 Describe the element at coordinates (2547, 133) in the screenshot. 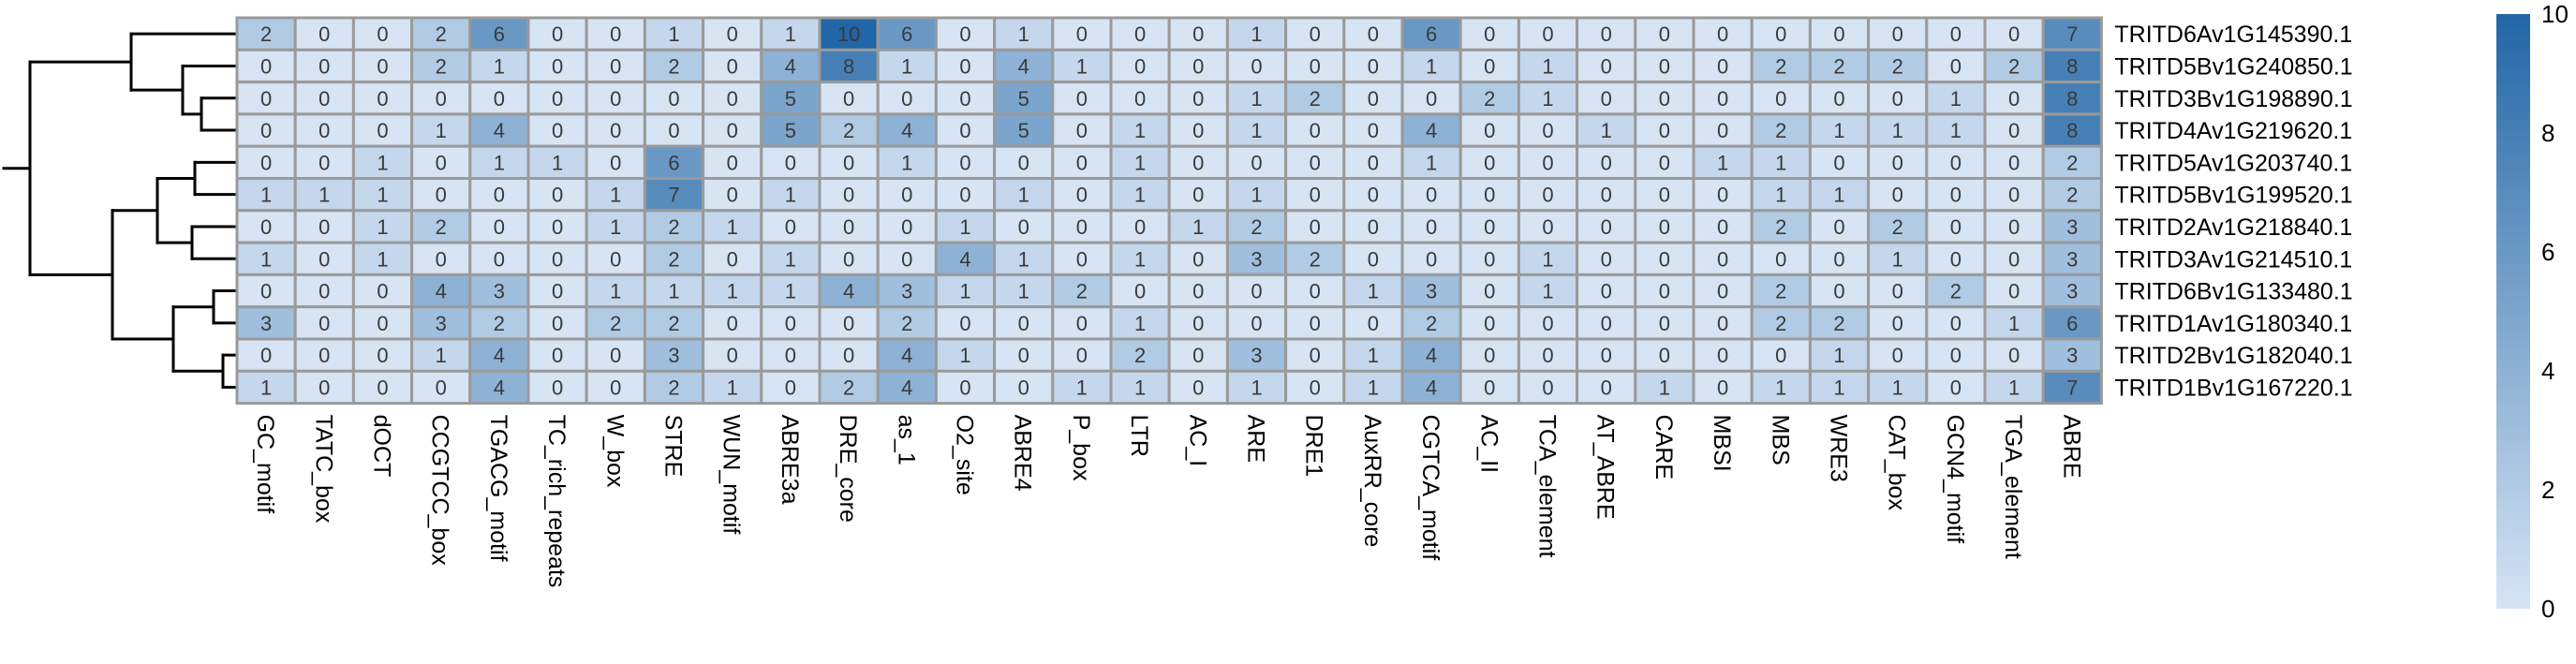

I see `colorbar-tick-label: 8` at that location.